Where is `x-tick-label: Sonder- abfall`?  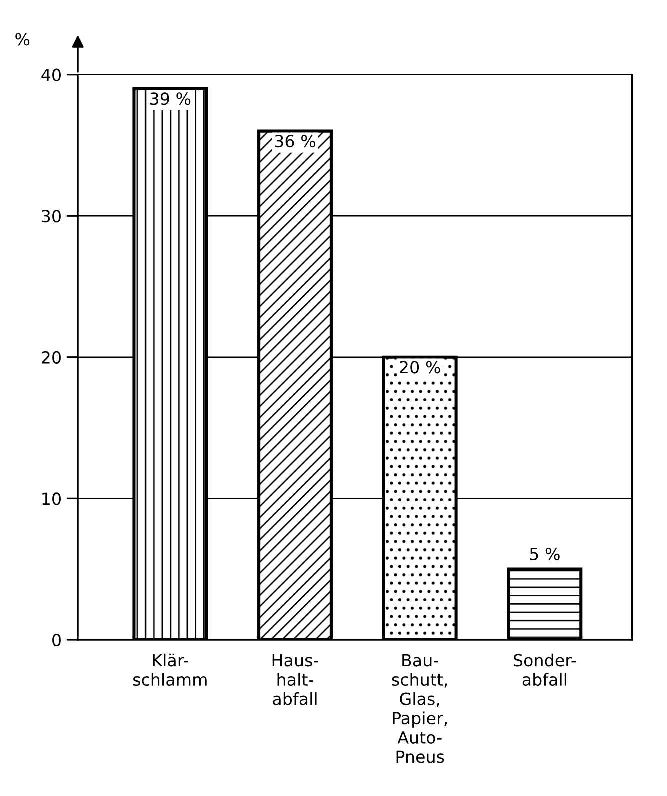
x-tick-label: Sonder- abfall is located at coordinates (545, 670).